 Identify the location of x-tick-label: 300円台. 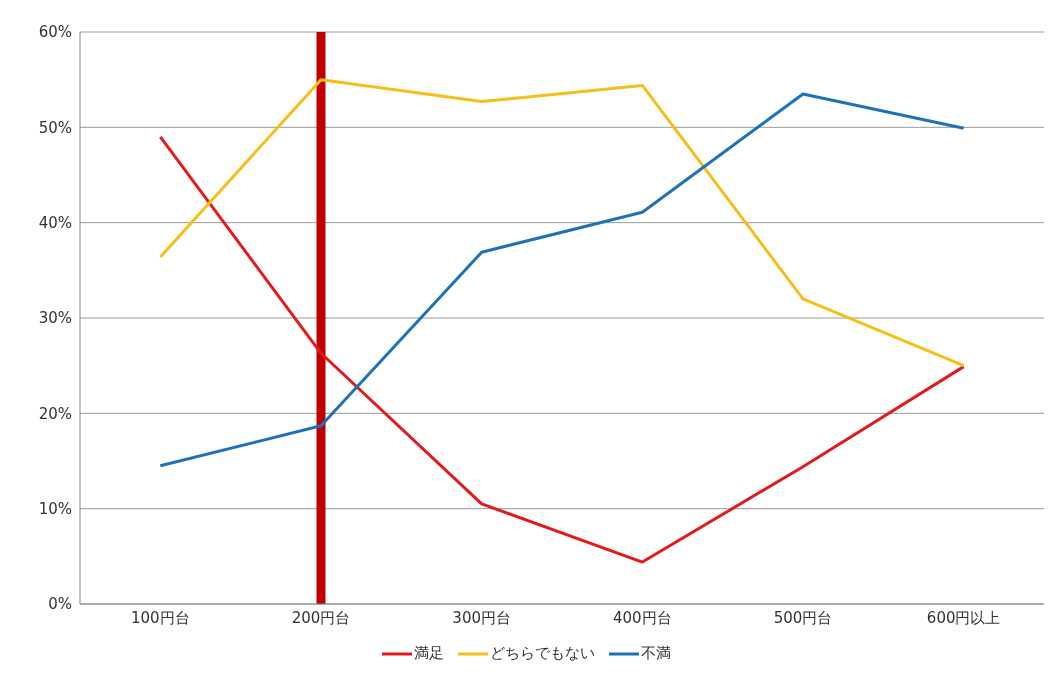
(481, 617).